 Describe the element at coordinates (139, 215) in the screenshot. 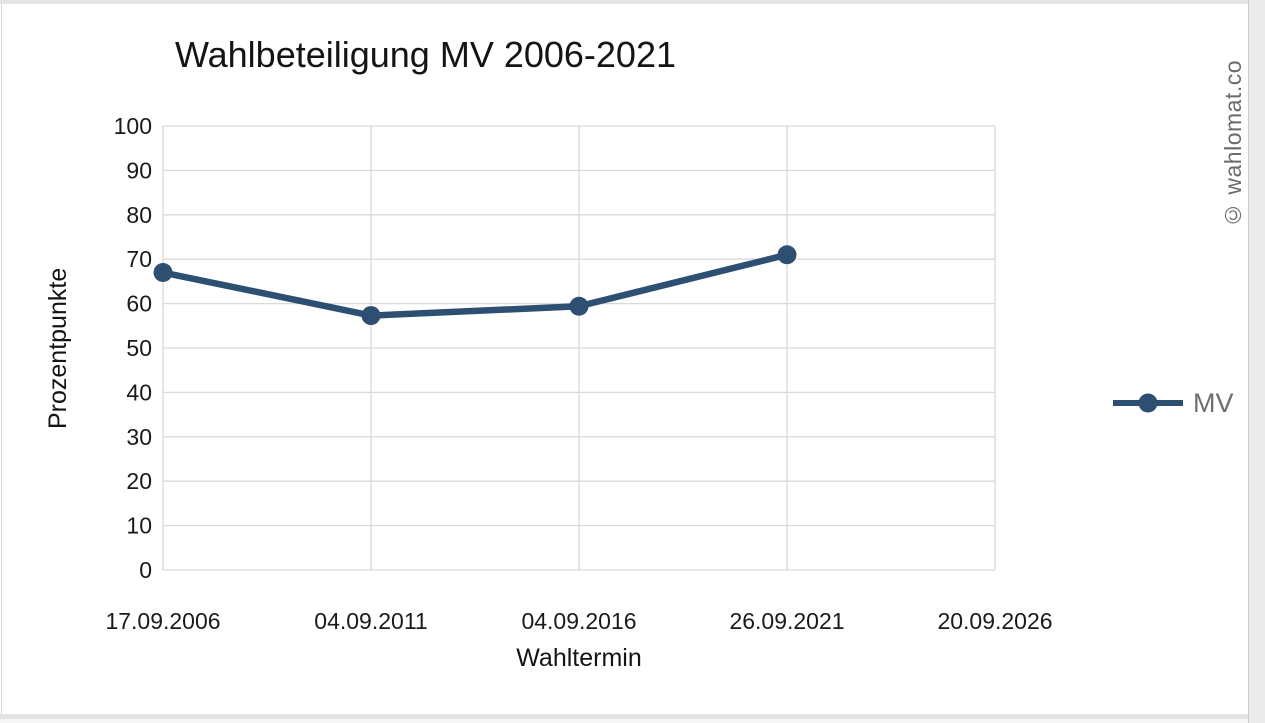

I see `y-tick-label: 80` at that location.